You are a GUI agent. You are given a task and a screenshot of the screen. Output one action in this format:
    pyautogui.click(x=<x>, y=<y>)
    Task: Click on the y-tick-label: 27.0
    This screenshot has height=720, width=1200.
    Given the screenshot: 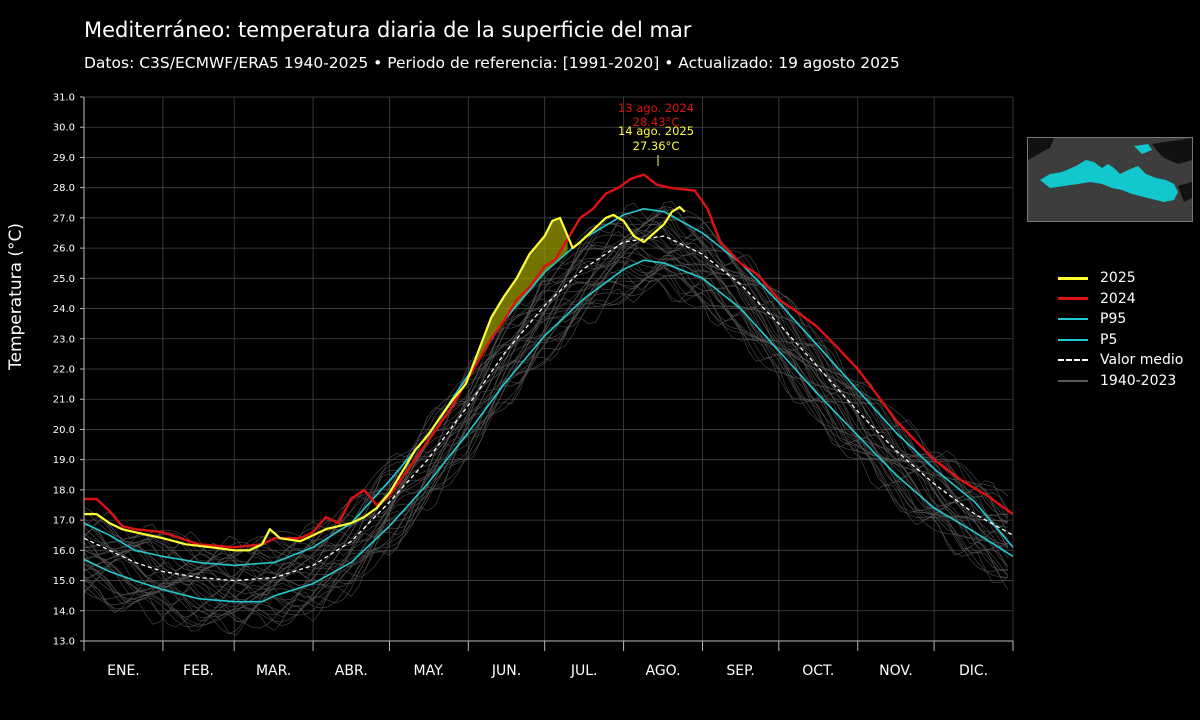 What is the action you would take?
    pyautogui.click(x=64, y=218)
    